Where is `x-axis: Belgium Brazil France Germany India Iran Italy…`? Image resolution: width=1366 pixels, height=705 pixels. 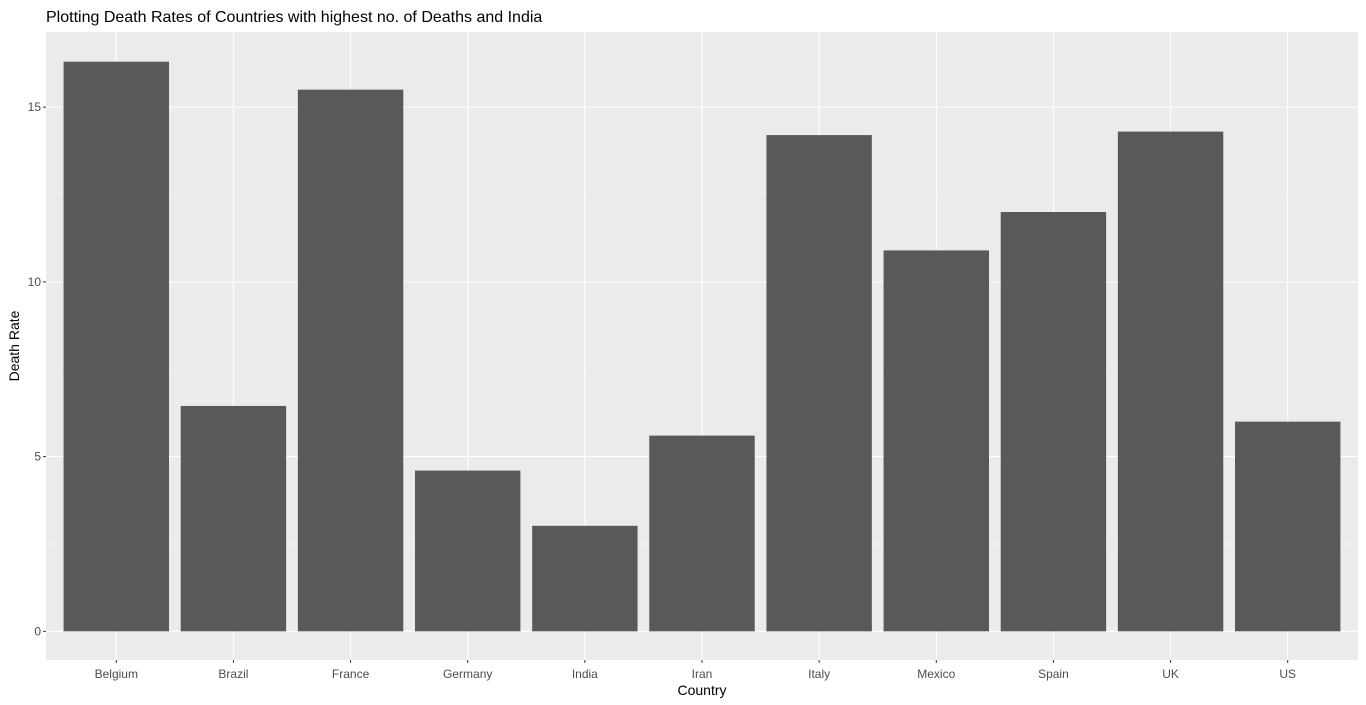 x-axis: Belgium Brazil France Germany India Iran Italy… is located at coordinates (695, 670).